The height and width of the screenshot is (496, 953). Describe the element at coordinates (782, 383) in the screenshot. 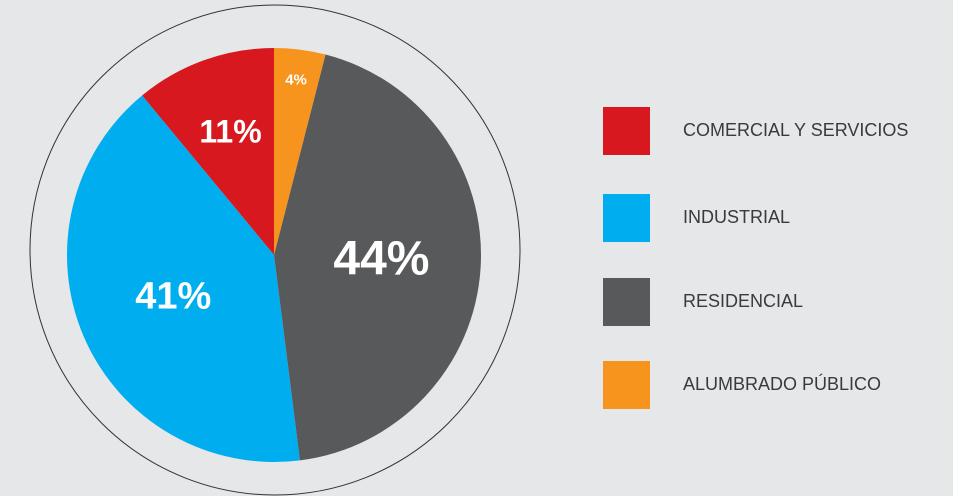

I see `legend-label: ALUMBRADO PÚBLICO` at that location.